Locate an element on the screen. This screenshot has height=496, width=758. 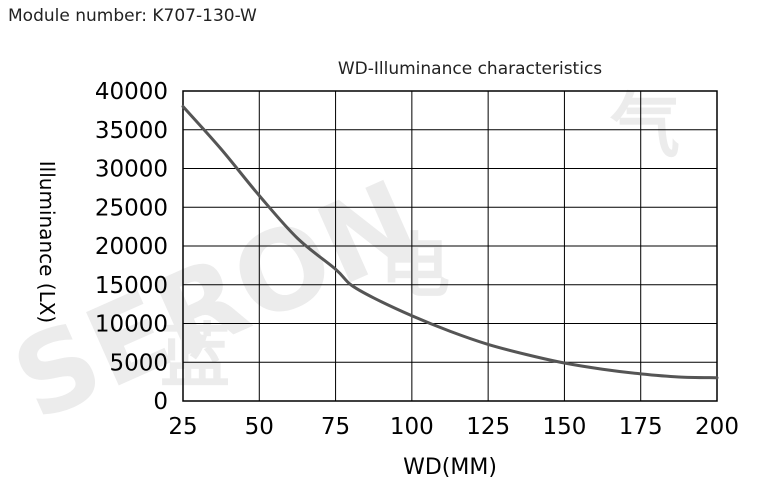
x-axis-label: WD(MM) is located at coordinates (450, 467).